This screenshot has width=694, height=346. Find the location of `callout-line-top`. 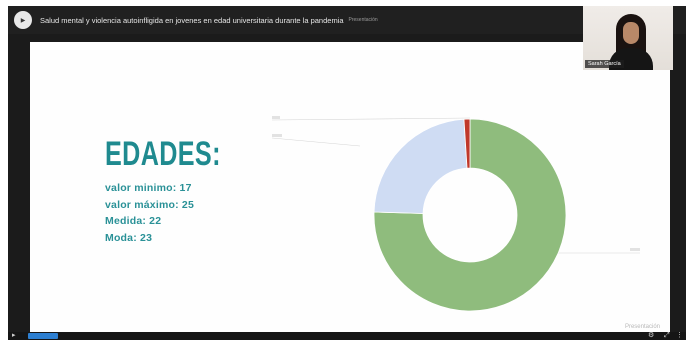

callout-line-top is located at coordinates (371, 119).